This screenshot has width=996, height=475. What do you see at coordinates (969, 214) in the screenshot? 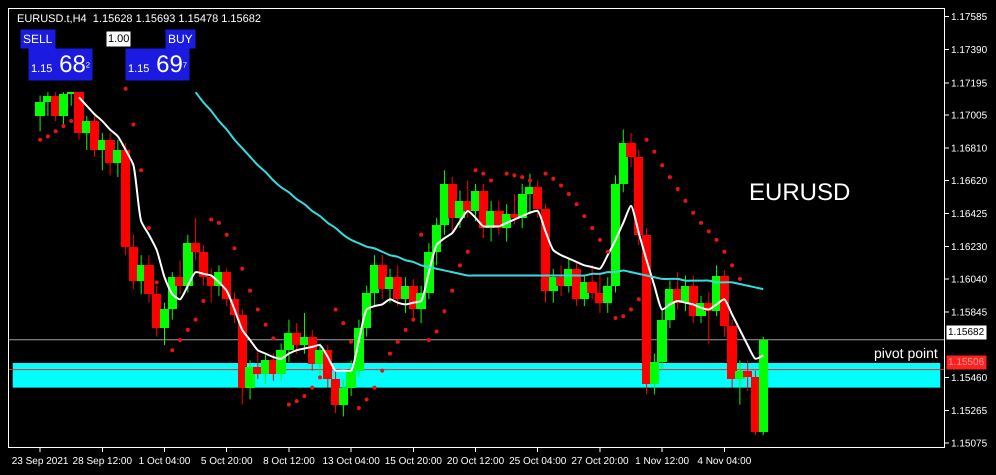
I see `y-tick-label: 1.16425` at bounding box center [969, 214].